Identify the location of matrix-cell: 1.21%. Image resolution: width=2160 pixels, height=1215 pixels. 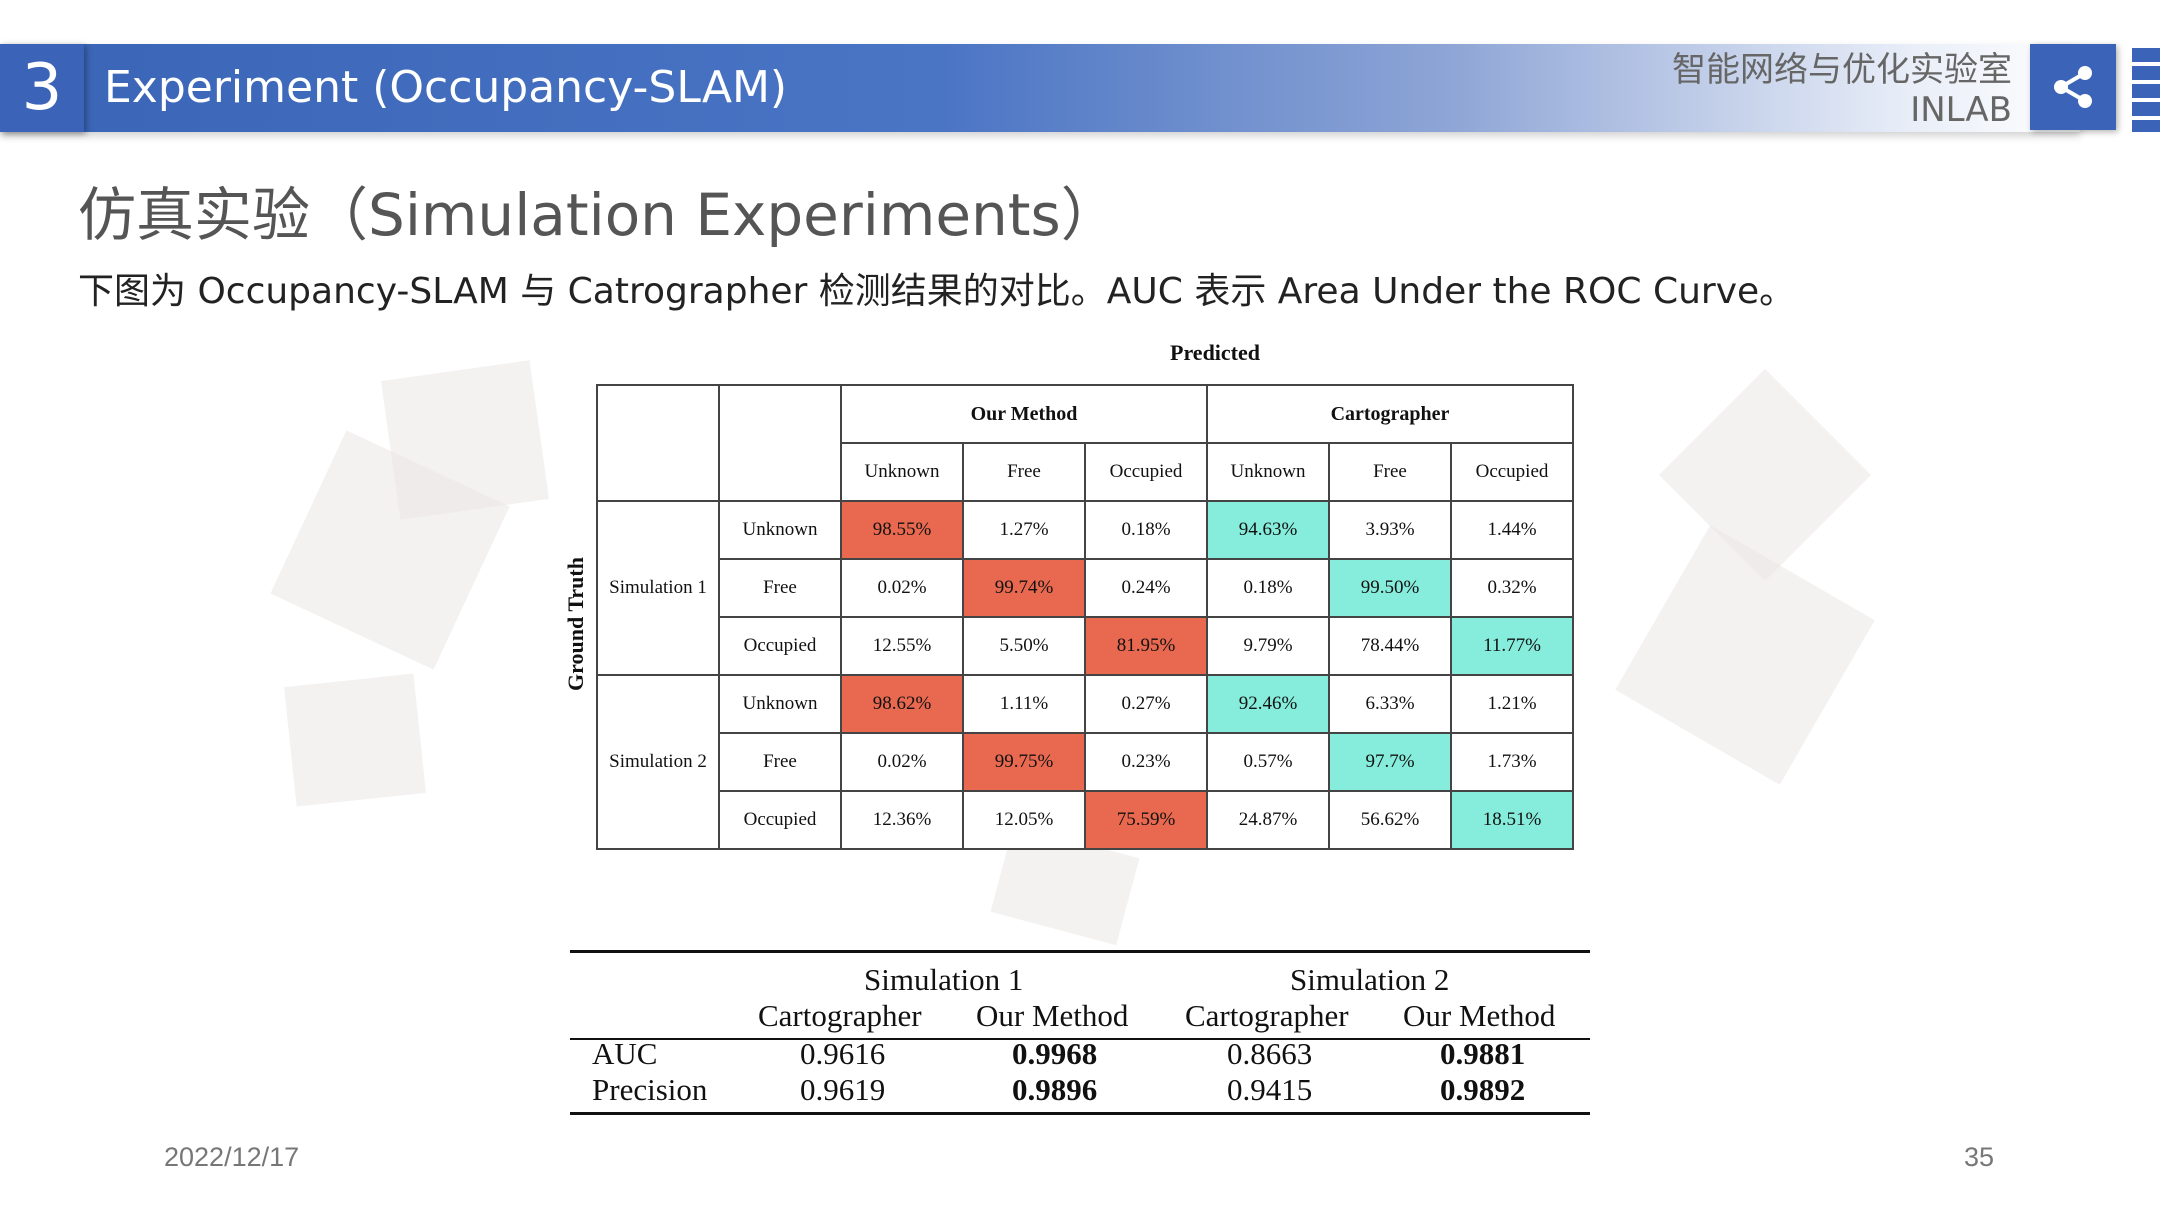
(1512, 704).